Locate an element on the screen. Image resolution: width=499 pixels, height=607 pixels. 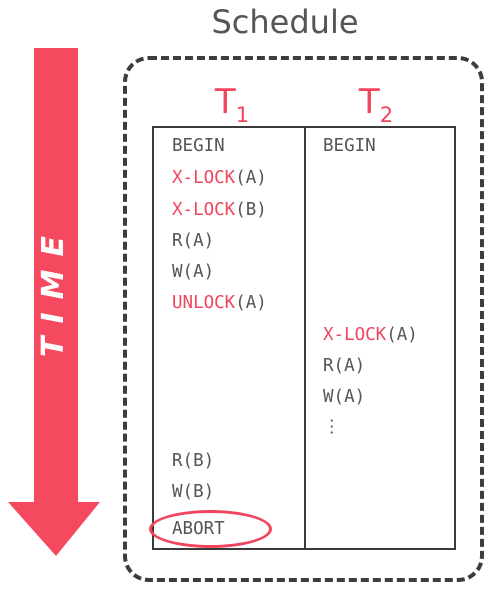
time-label: TIME is located at coordinates (53, 290).